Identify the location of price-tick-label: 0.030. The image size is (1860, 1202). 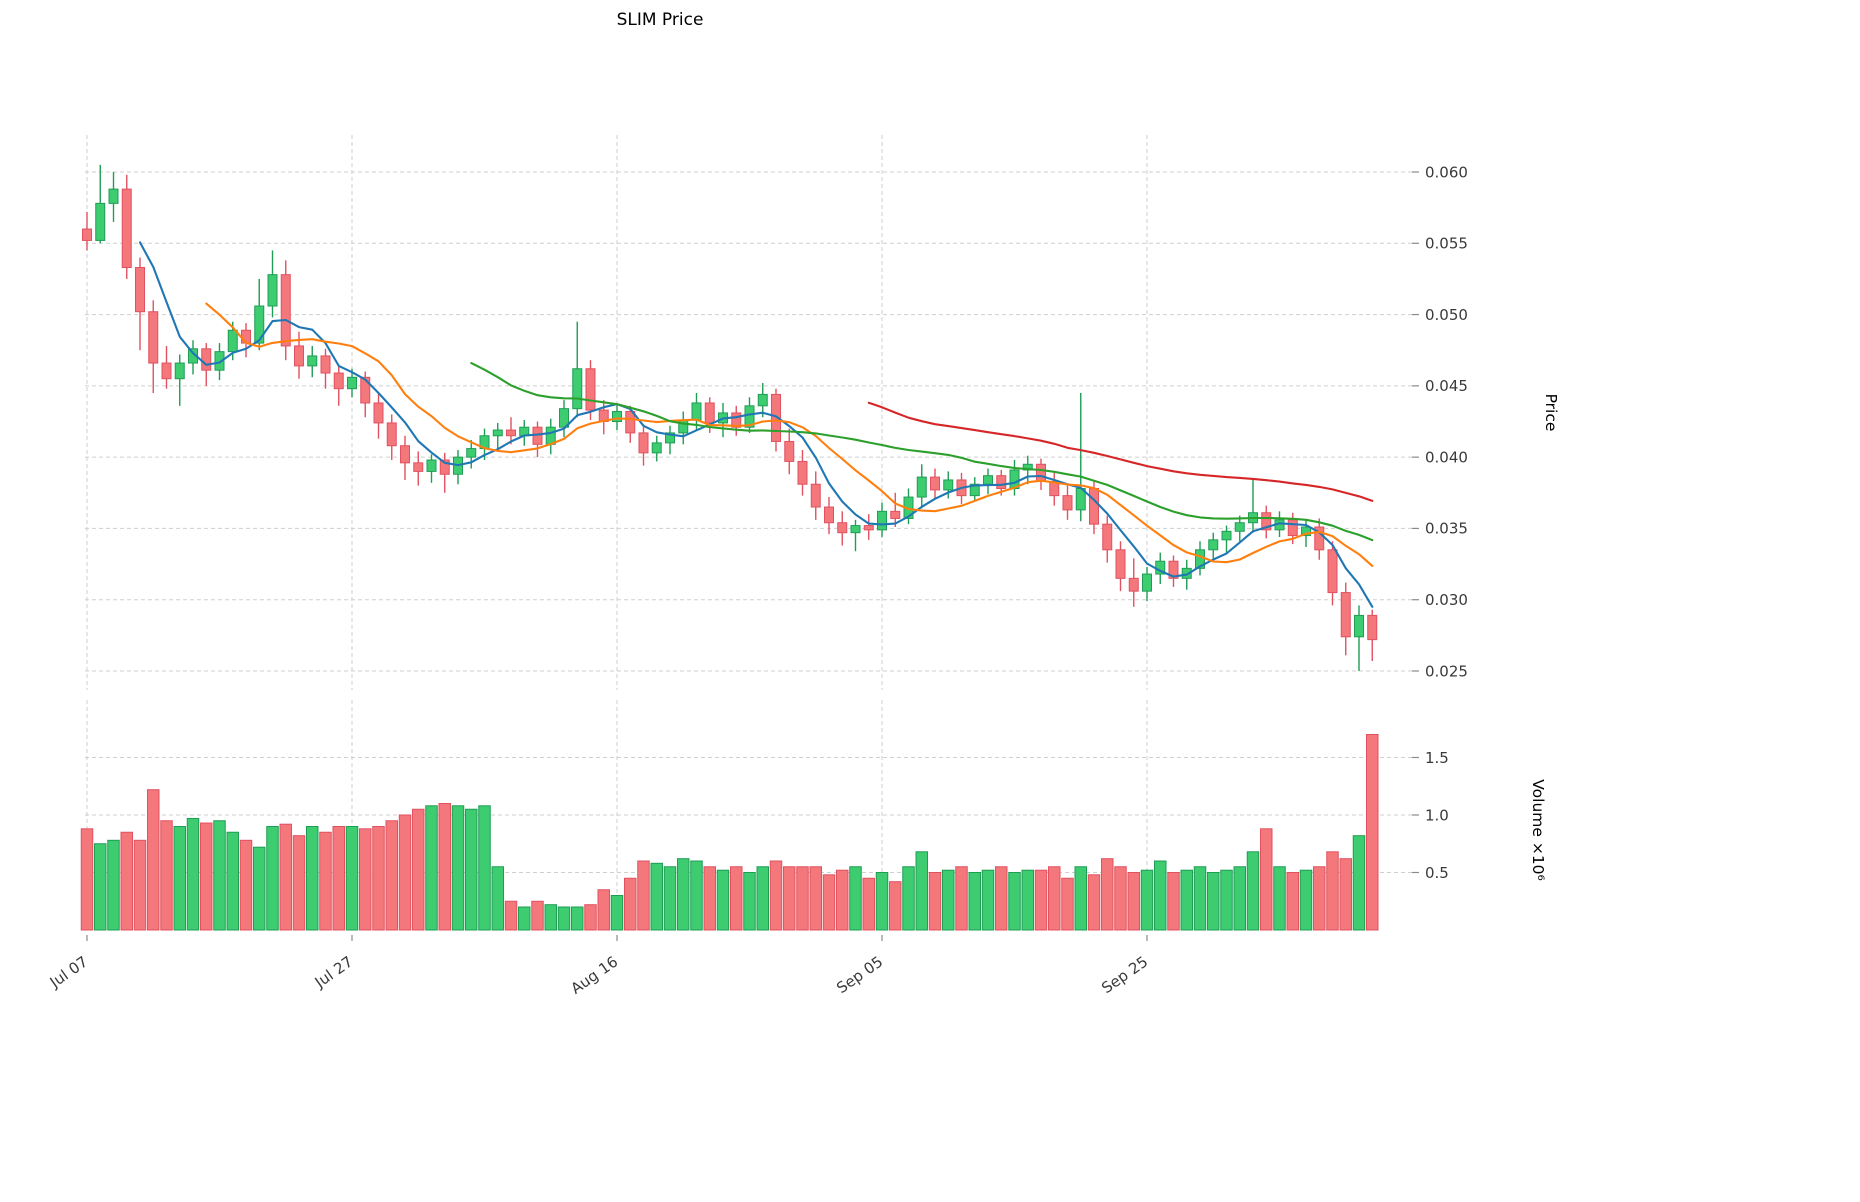
(1446, 600).